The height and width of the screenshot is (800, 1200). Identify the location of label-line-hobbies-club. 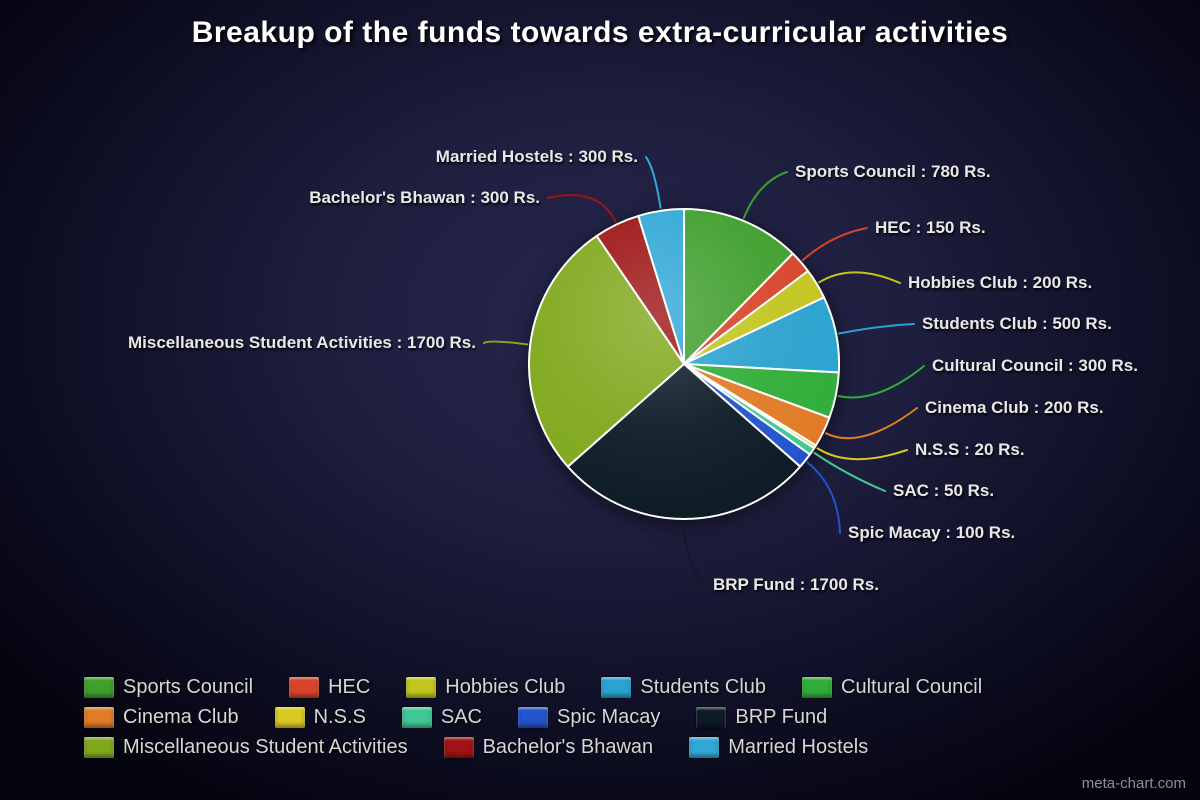
(859, 277).